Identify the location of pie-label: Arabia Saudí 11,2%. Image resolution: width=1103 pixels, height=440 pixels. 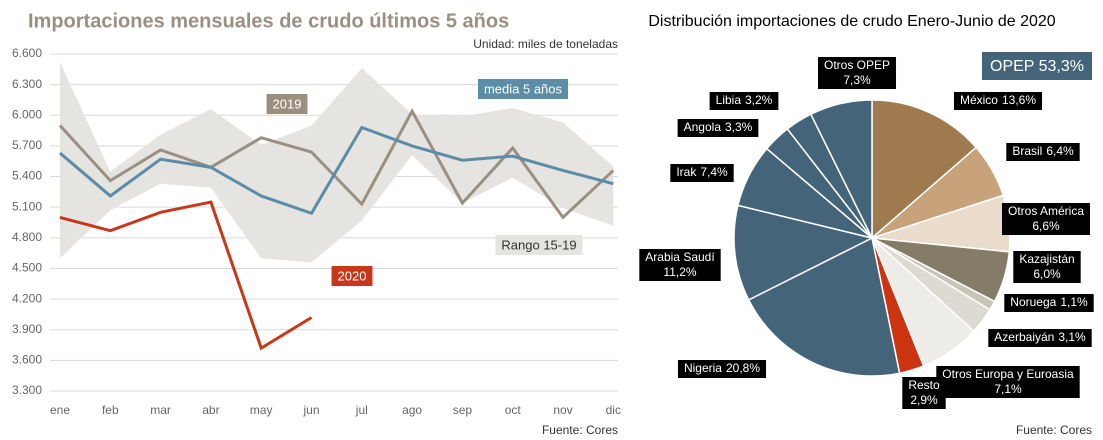
(680, 264).